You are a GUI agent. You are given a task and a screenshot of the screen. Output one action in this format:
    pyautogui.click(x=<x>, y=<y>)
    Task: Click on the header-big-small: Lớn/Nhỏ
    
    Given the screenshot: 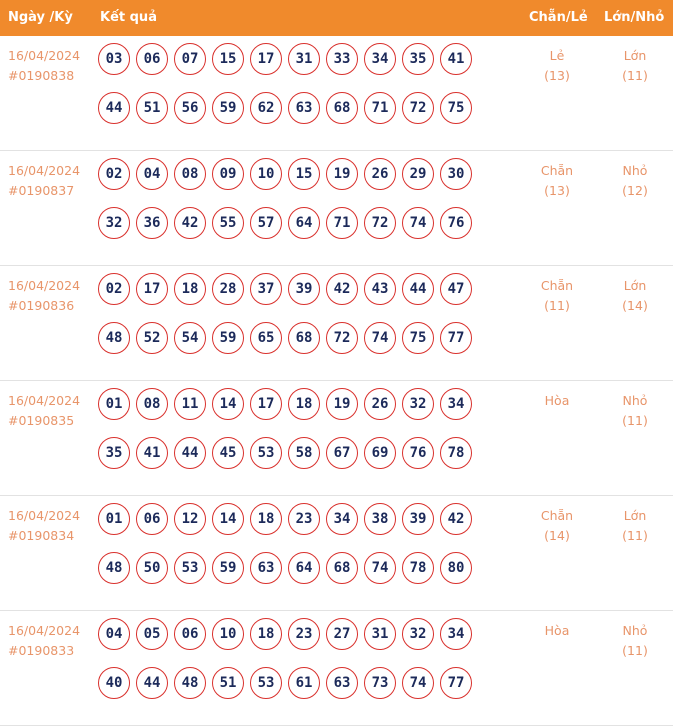 What is the action you would take?
    pyautogui.click(x=634, y=17)
    